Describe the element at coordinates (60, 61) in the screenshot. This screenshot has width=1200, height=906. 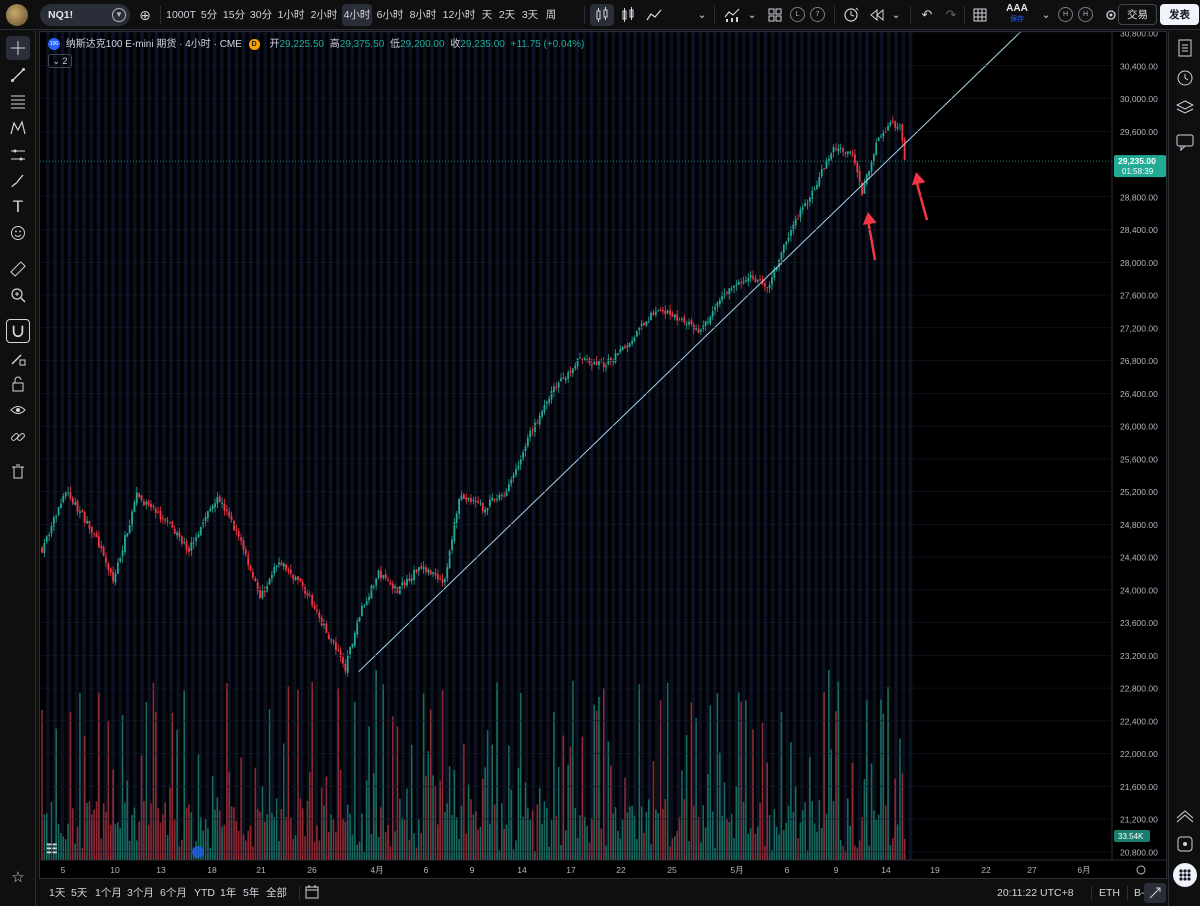
I see `legend-collapse-button: ⌄ 2` at that location.